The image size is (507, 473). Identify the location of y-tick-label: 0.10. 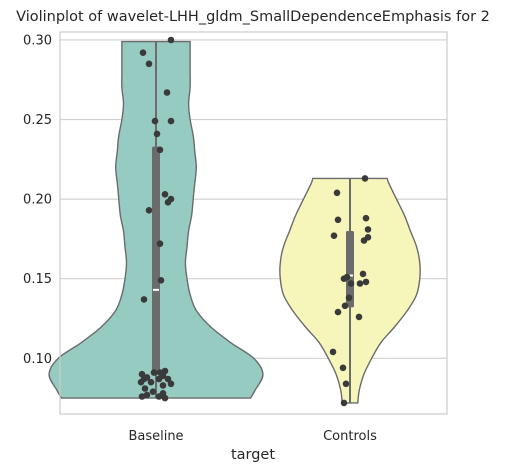
(37, 359).